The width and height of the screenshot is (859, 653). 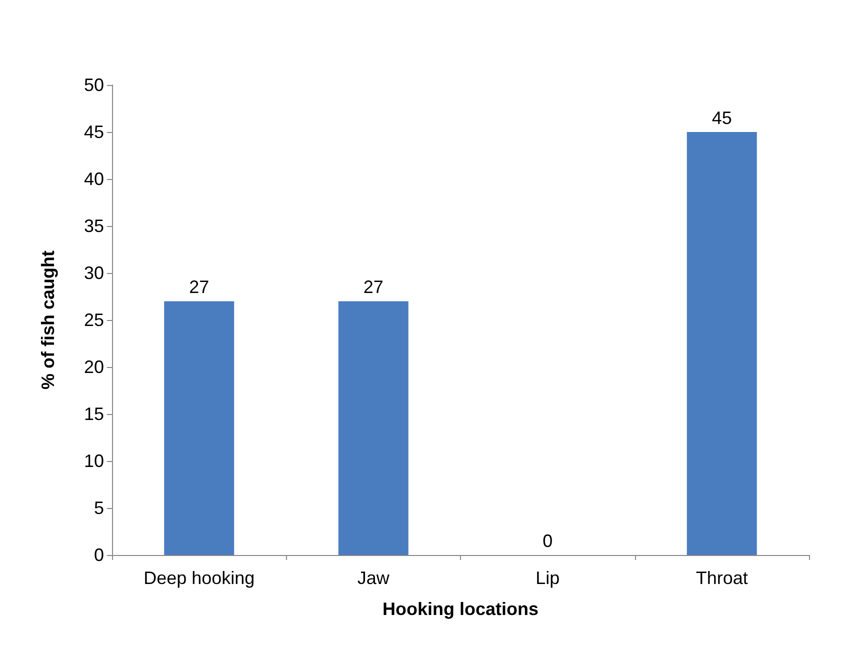 I want to click on x-tick-label: Deep hooking, so click(x=199, y=578).